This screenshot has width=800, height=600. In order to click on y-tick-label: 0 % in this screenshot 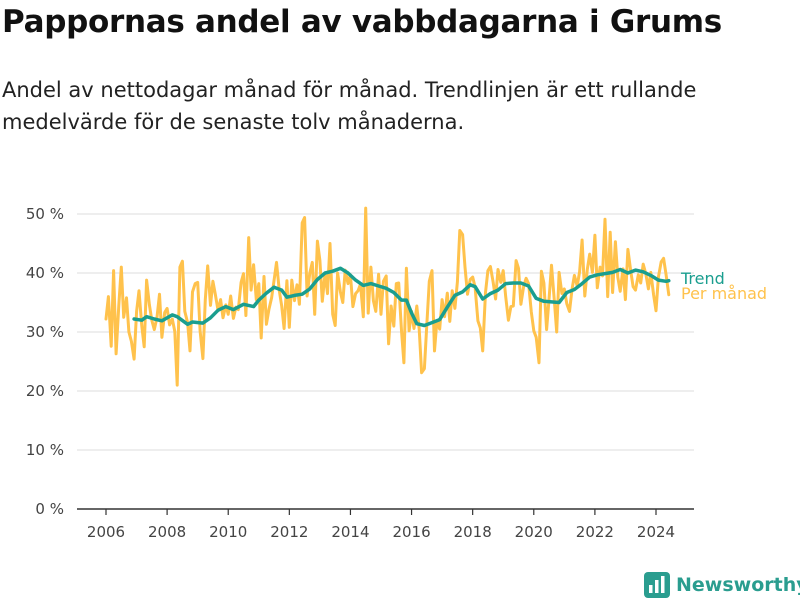, I will do `click(49, 509)`.